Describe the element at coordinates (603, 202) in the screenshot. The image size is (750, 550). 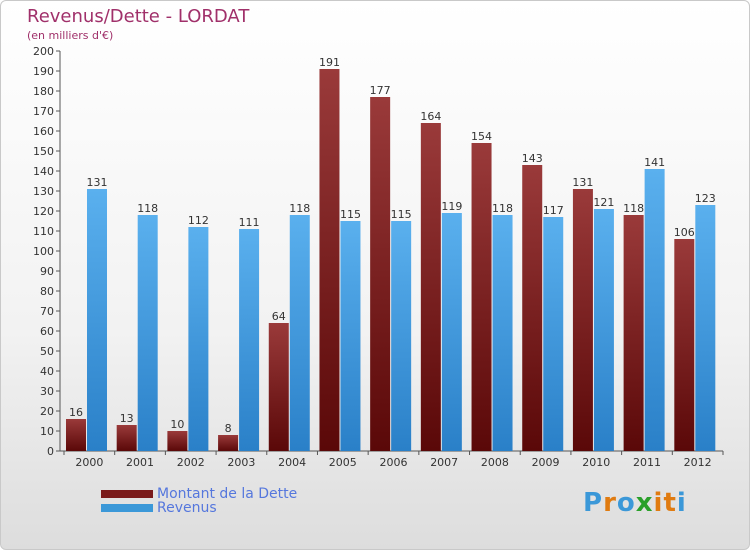
I see `data-label-revenus: 121` at that location.